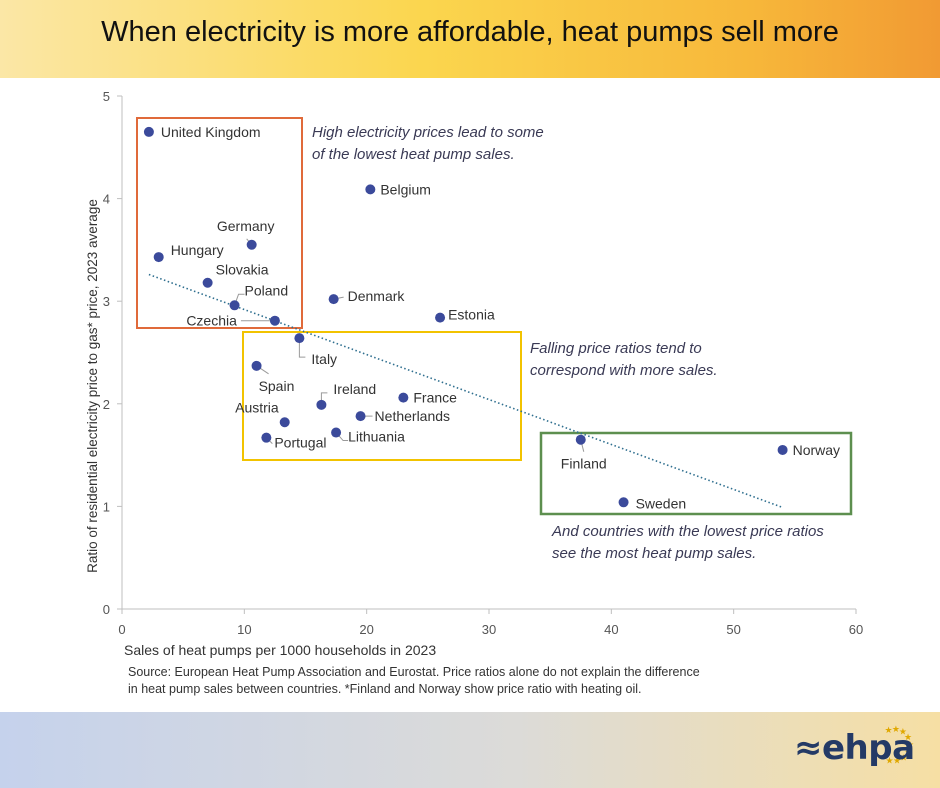 This screenshot has height=788, width=940. Describe the element at coordinates (584, 464) in the screenshot. I see `point-label: Finland` at that location.